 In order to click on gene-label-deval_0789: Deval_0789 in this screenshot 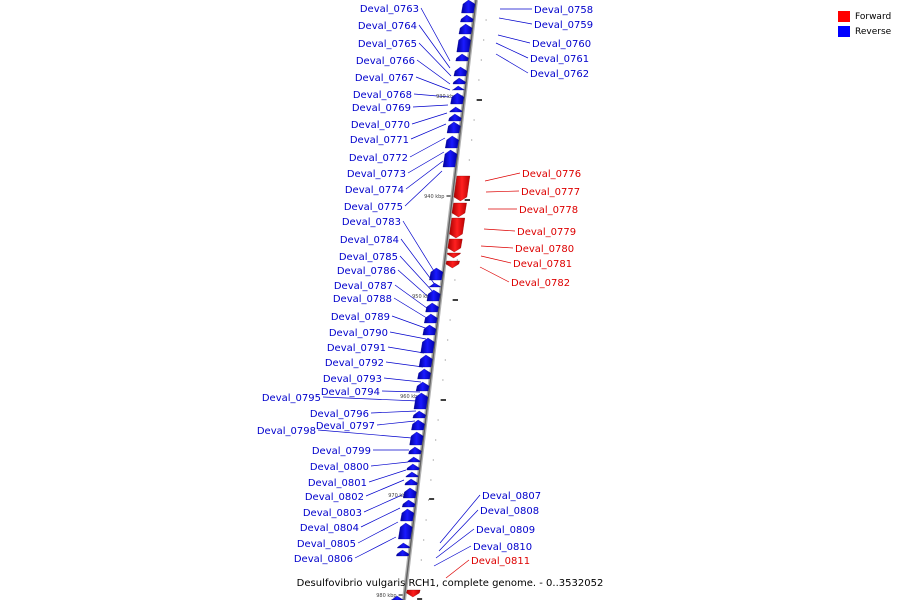, I will do `click(360, 317)`.